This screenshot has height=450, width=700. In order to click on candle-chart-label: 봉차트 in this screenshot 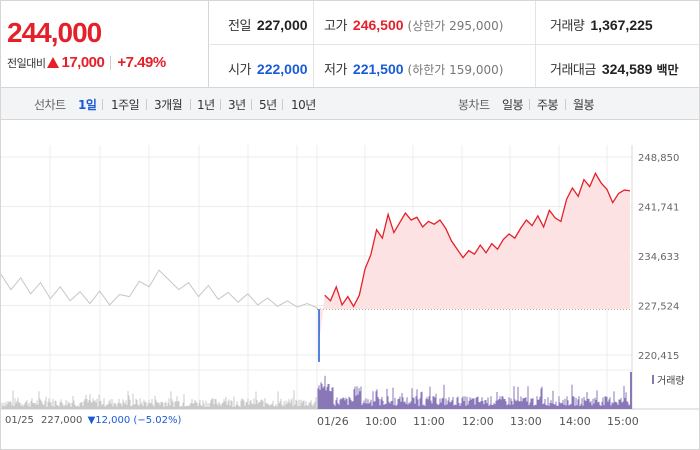, I will do `click(474, 105)`.